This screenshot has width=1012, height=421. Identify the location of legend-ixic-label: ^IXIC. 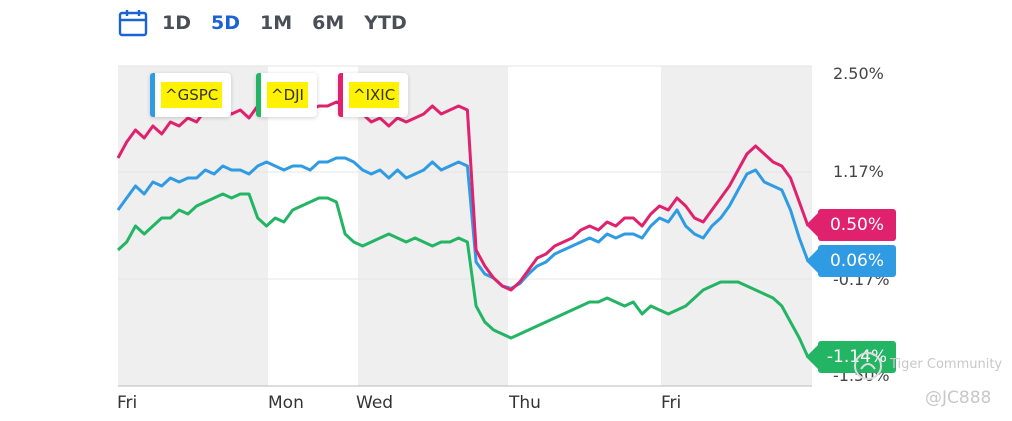
(374, 95).